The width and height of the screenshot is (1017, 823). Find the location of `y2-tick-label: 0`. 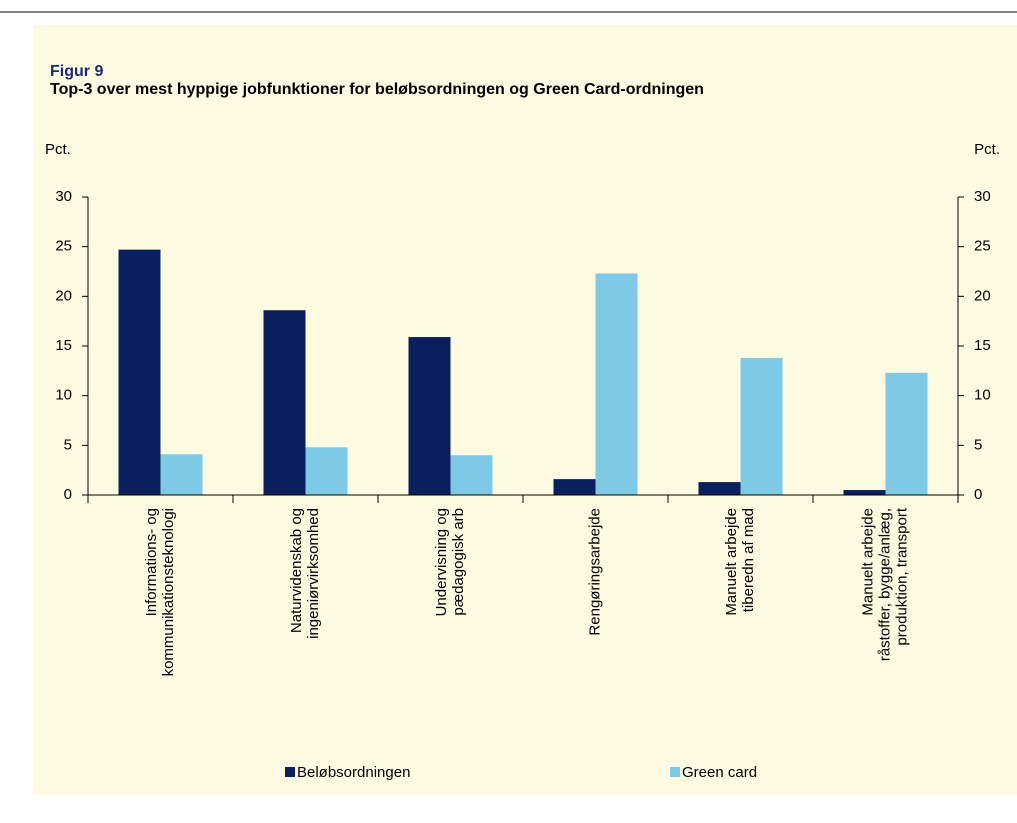

y2-tick-label: 0 is located at coordinates (978, 494).